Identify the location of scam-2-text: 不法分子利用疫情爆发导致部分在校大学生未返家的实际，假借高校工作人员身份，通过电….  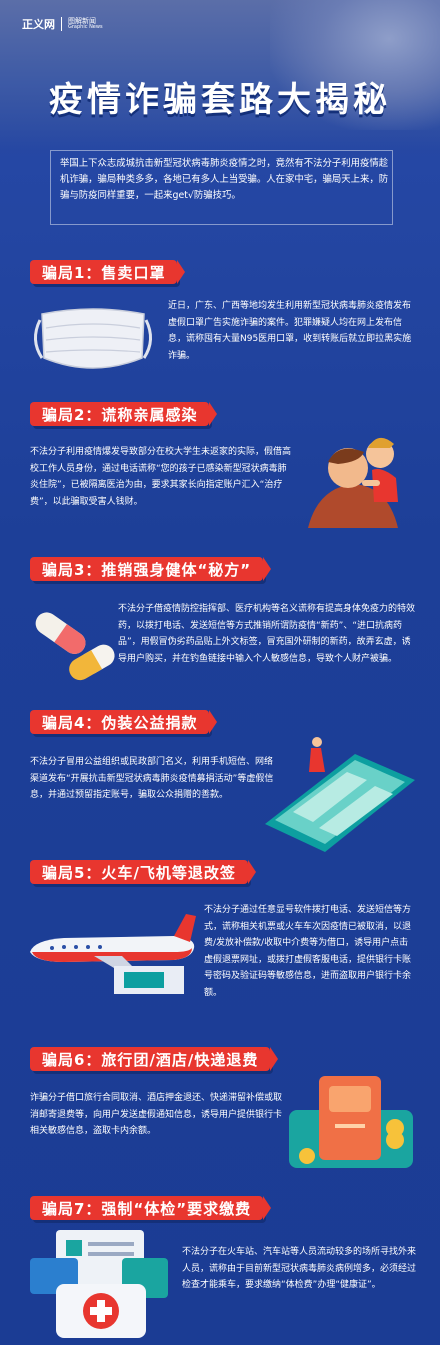
(161, 477).